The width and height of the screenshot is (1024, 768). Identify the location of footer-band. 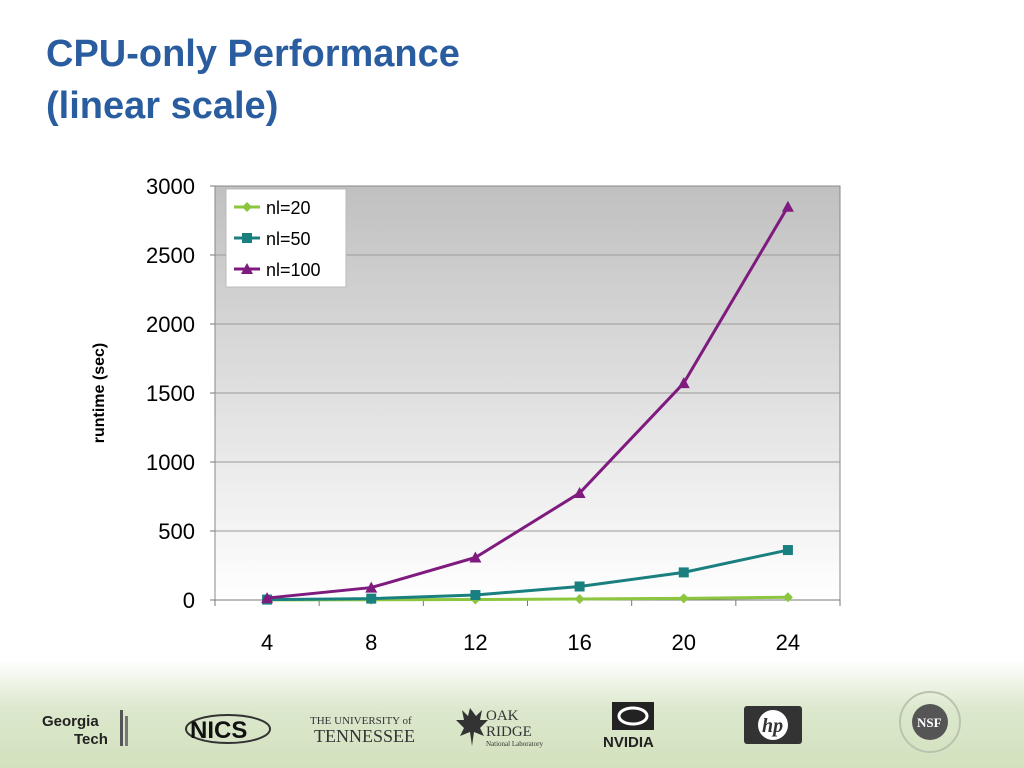
(512, 714).